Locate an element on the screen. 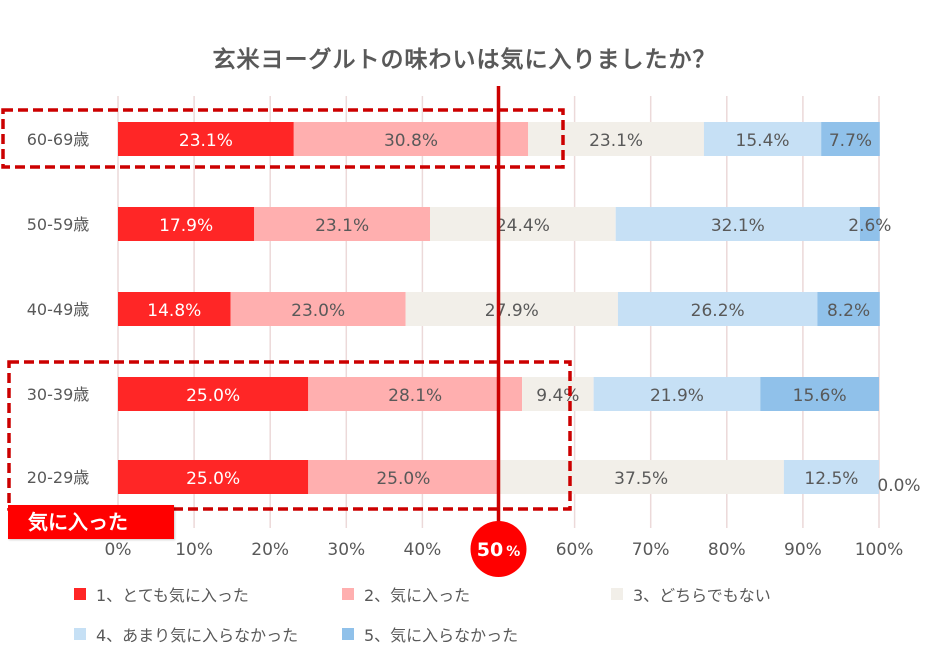  data-label: 9.4% is located at coordinates (557, 396).